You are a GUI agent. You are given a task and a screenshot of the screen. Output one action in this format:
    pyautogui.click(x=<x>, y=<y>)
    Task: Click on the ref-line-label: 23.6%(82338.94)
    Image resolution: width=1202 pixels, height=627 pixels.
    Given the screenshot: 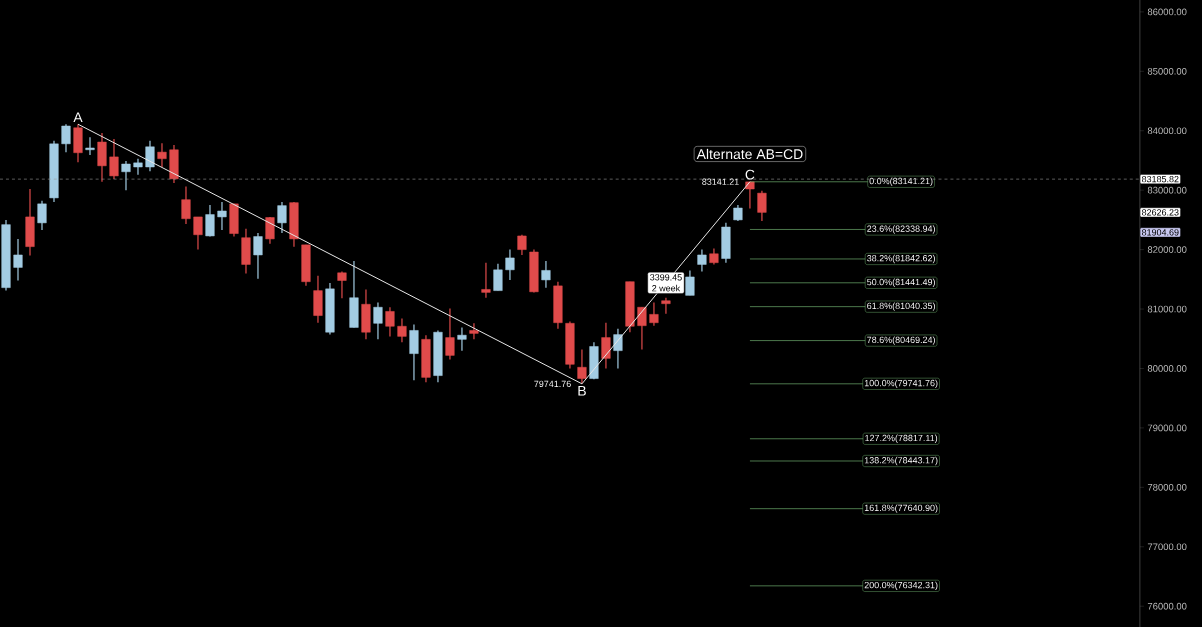 What is the action you would take?
    pyautogui.click(x=901, y=229)
    